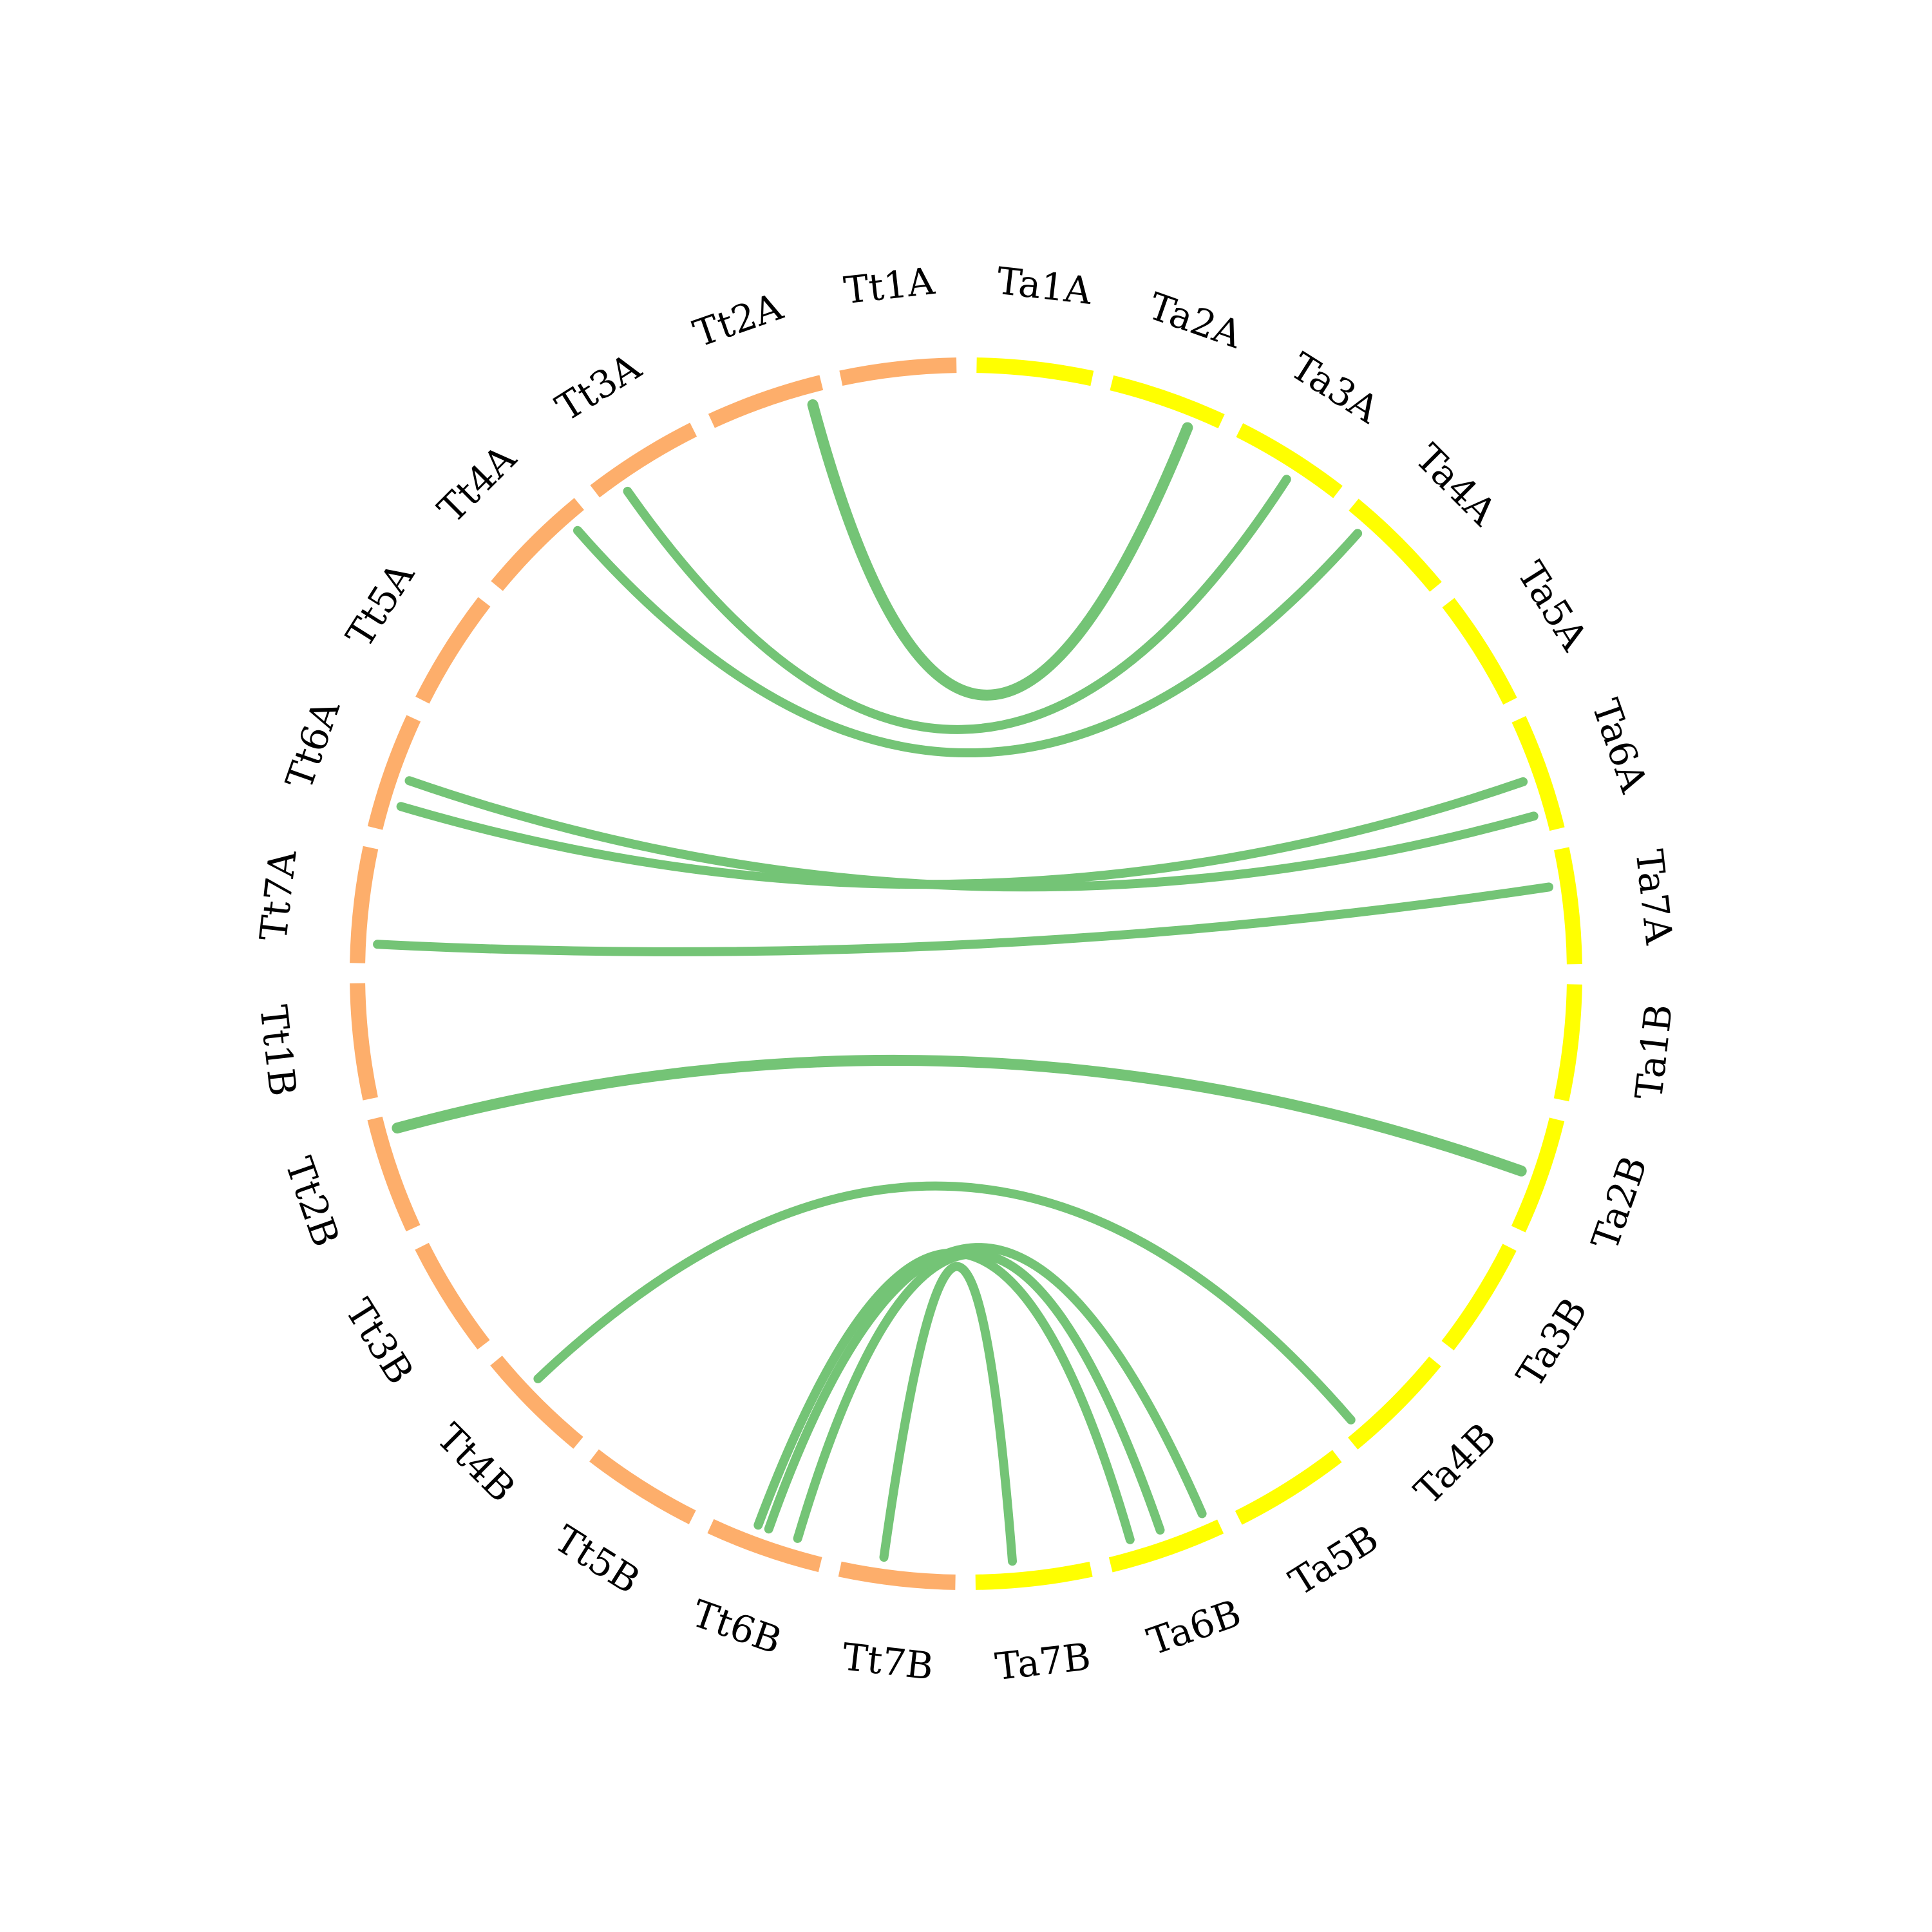 This screenshot has height=1932, width=1932. Describe the element at coordinates (1568, 906) in the screenshot. I see `chromosome-segment-ta7a` at that location.